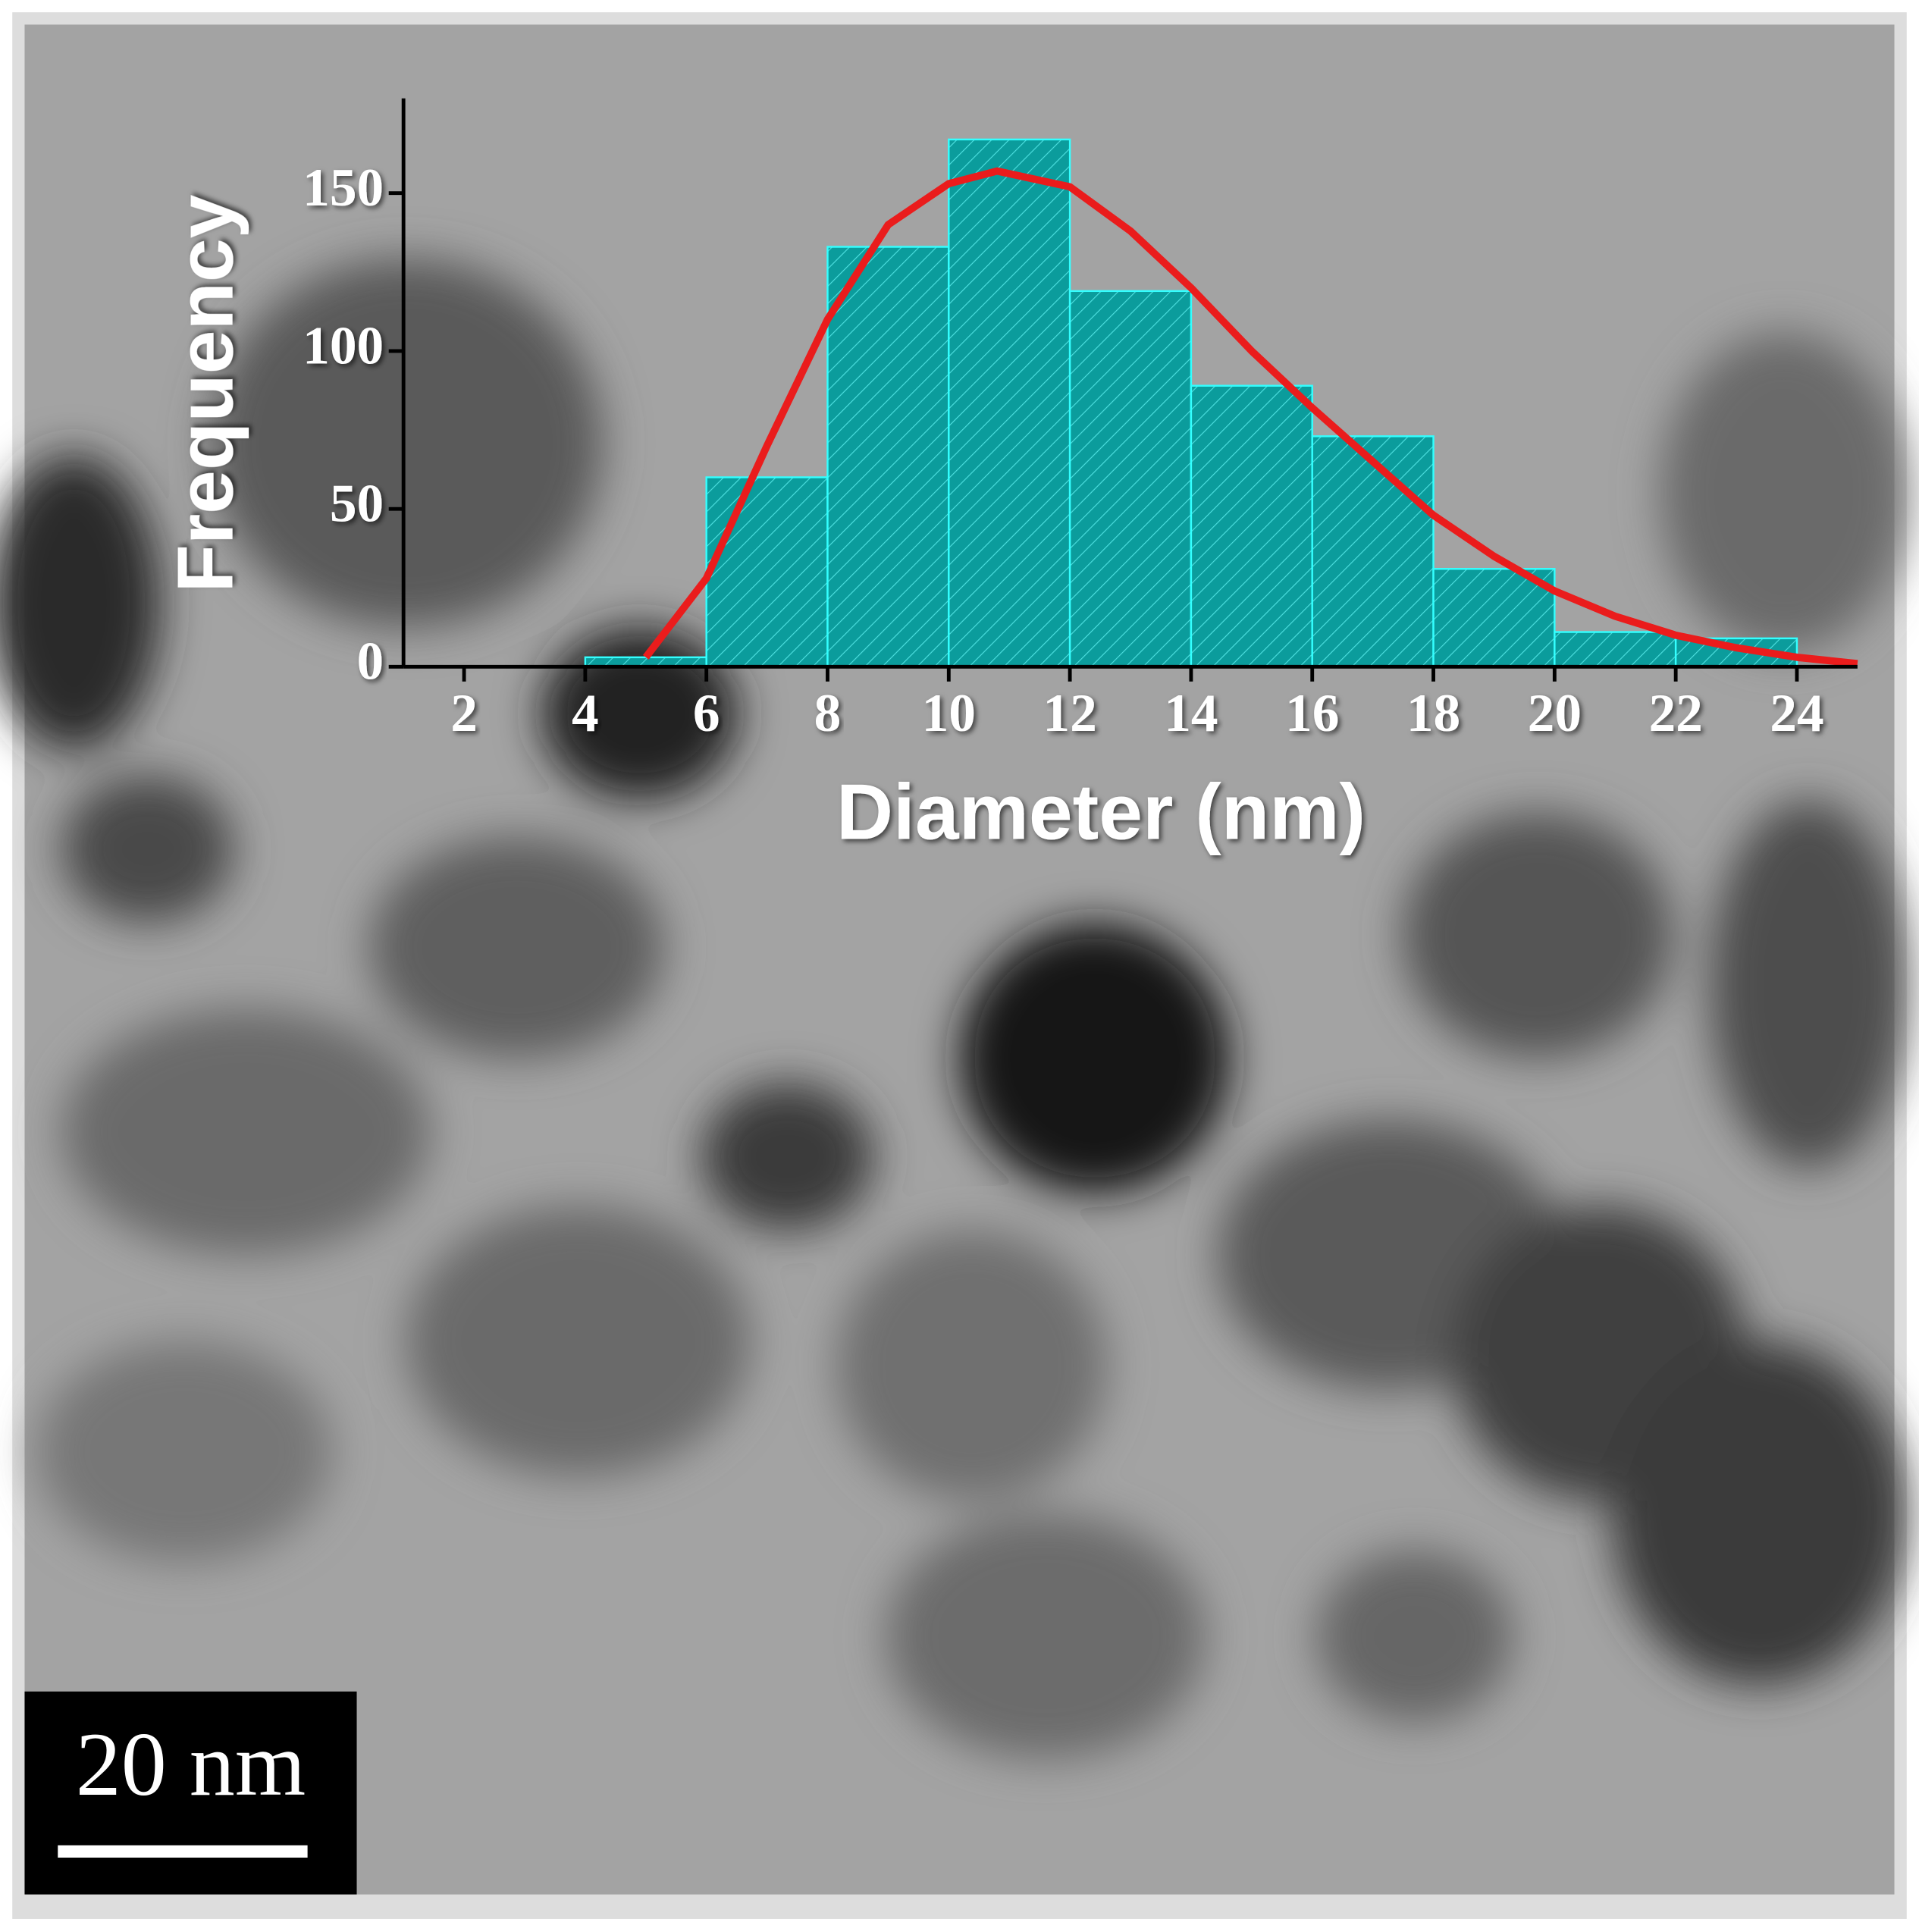 The width and height of the screenshot is (1919, 1932). I want to click on x-tick-label: 22, so click(1675, 713).